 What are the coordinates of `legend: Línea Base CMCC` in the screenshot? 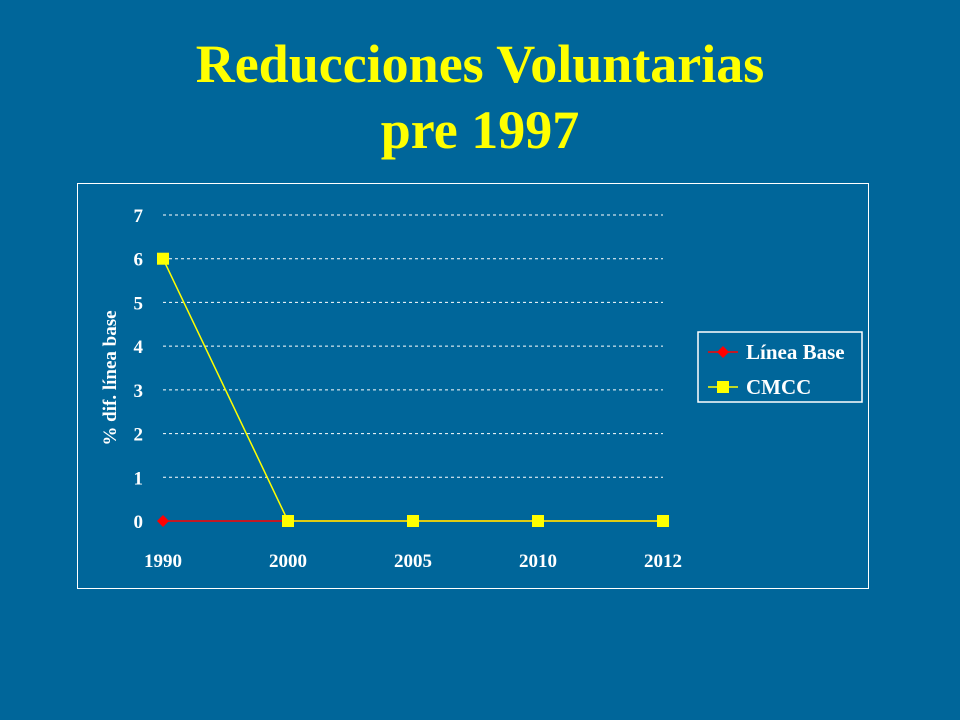 It's located at (780, 367).